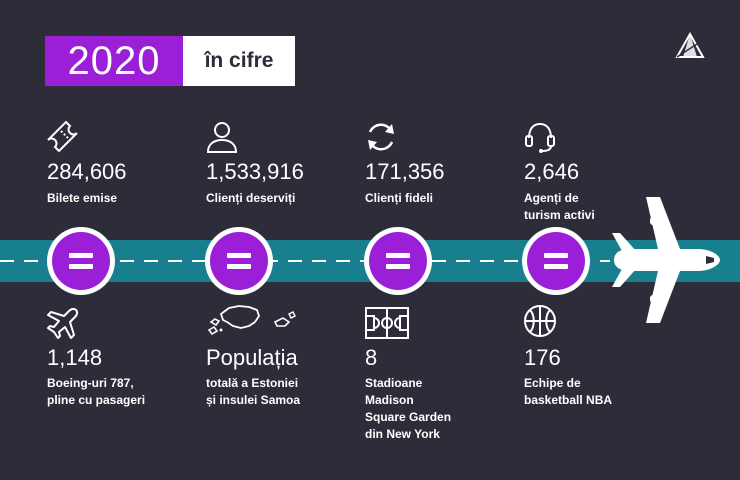 Image resolution: width=740 pixels, height=480 pixels. What do you see at coordinates (540, 137) in the screenshot?
I see `headset-icon` at bounding box center [540, 137].